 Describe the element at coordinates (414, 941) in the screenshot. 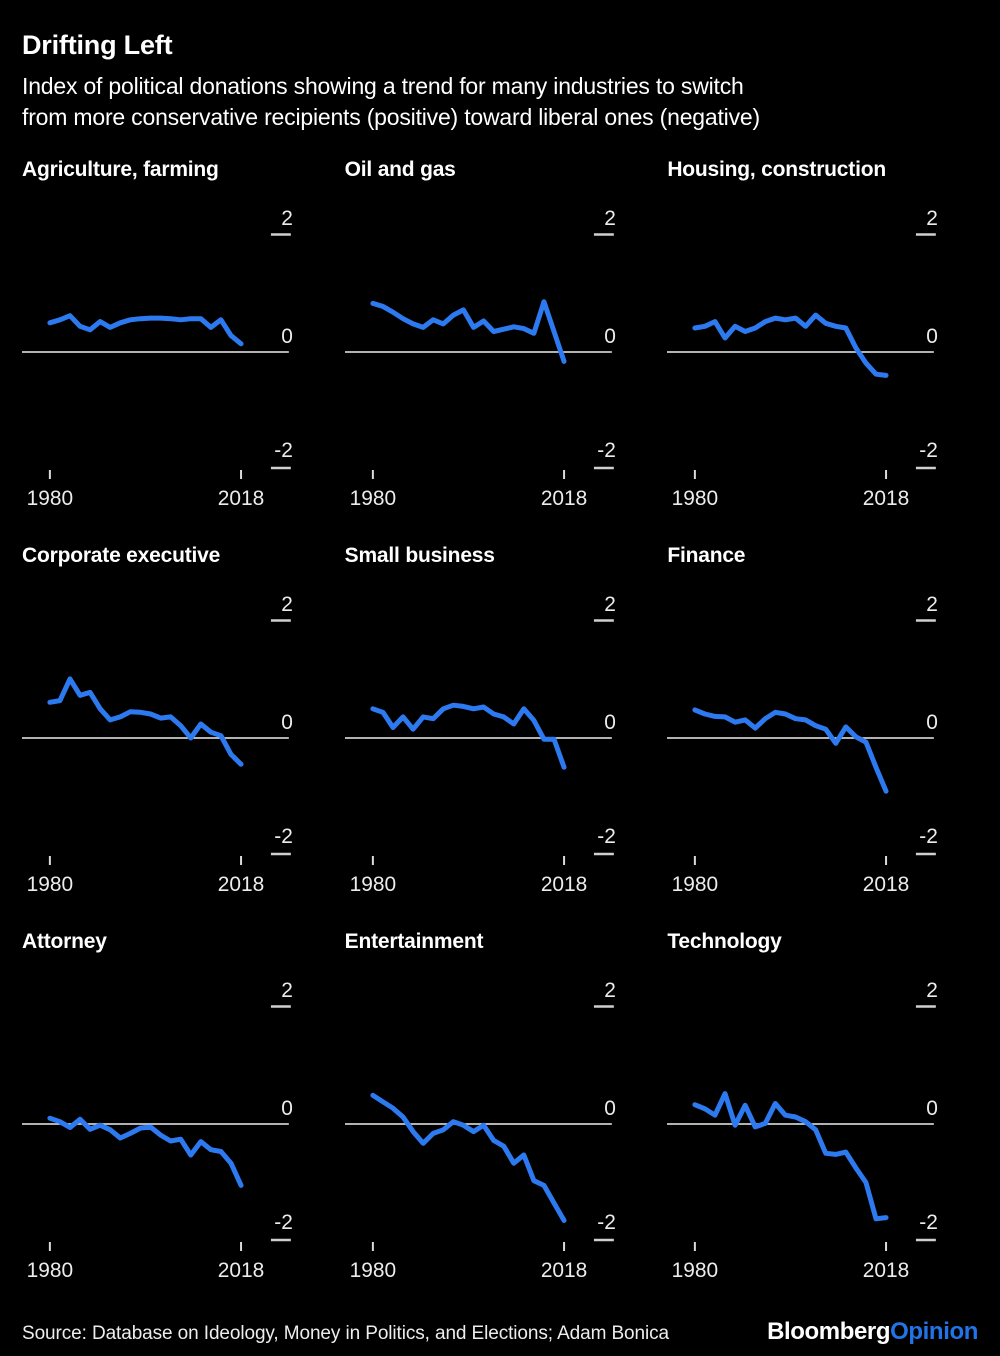

I see `panel-title: Entertainment` at that location.